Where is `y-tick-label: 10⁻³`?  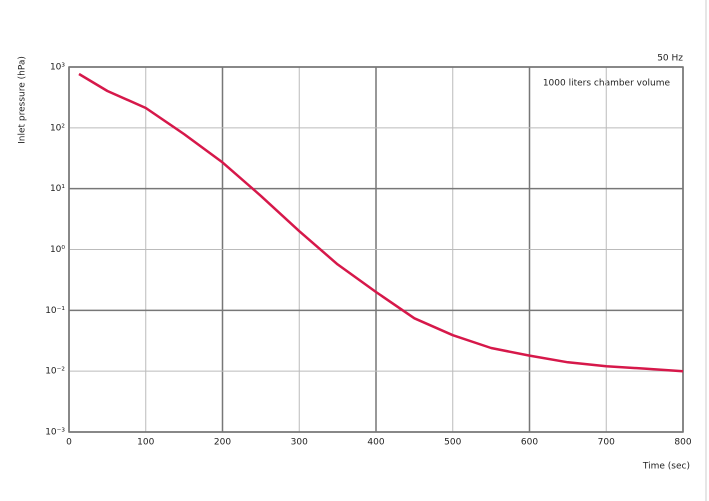 y-tick-label: 10⁻³ is located at coordinates (55, 433).